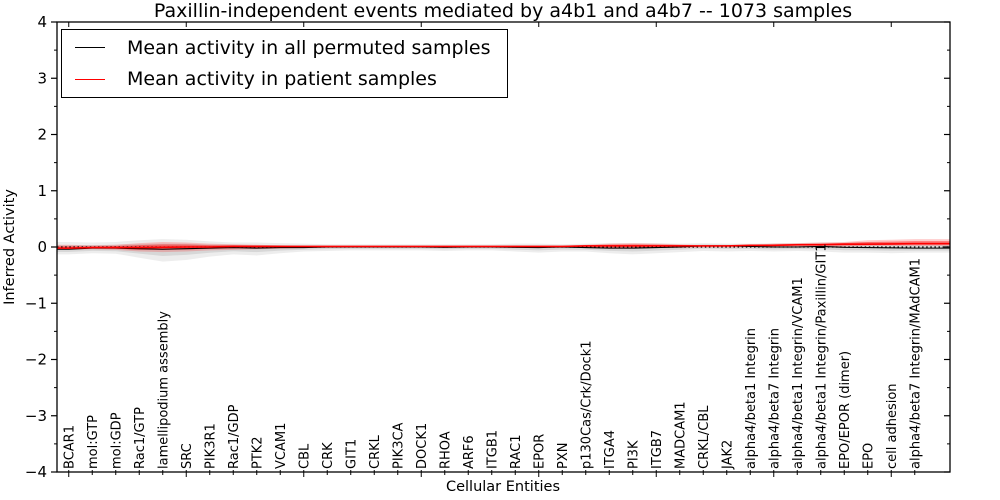 This screenshot has height=500, width=1000. What do you see at coordinates (257, 452) in the screenshot?
I see `x-tick-label: PTK2` at bounding box center [257, 452].